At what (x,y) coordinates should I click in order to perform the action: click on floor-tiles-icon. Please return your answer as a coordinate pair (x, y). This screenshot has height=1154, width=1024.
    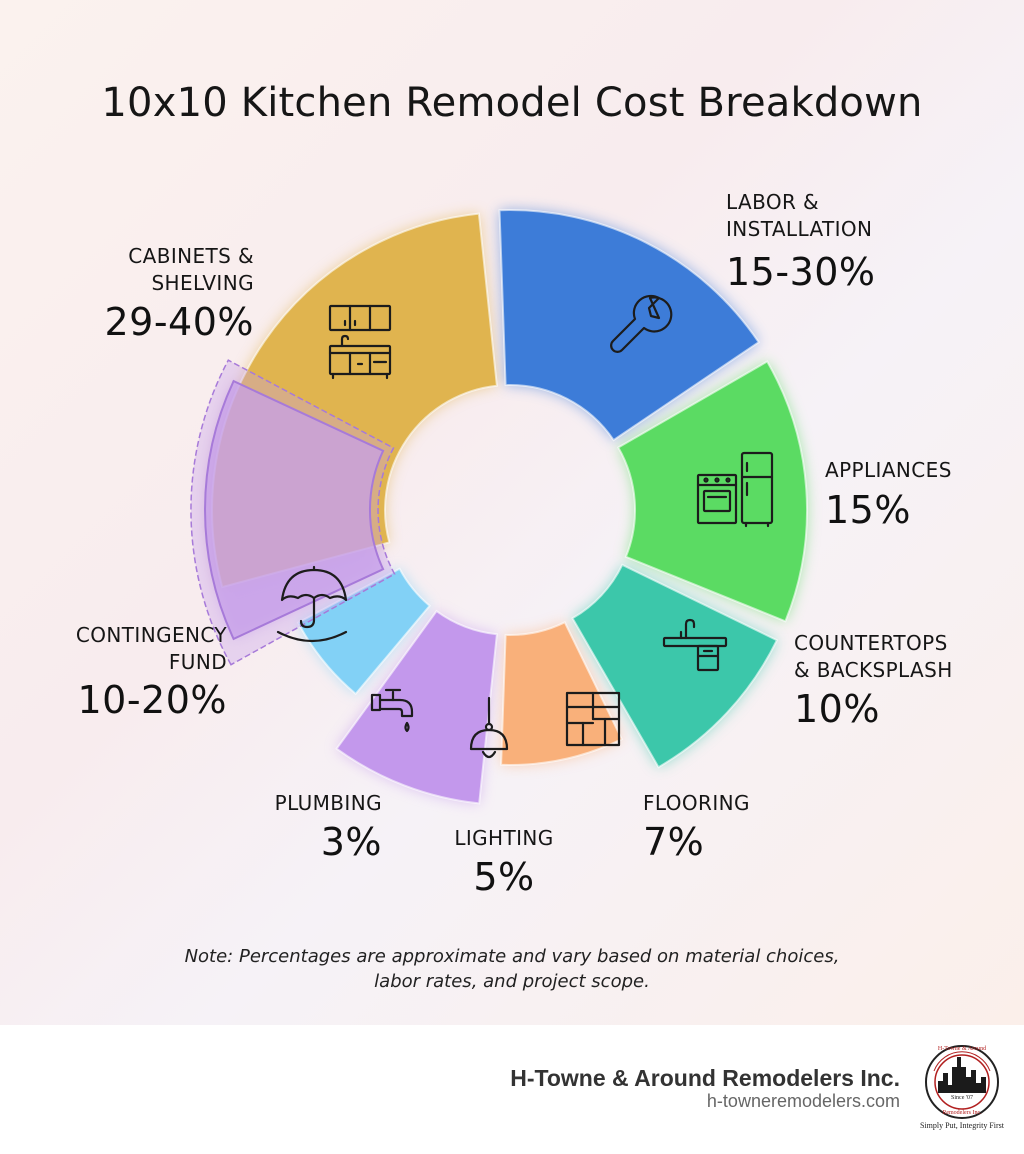
    Looking at the image, I should click on (593, 719).